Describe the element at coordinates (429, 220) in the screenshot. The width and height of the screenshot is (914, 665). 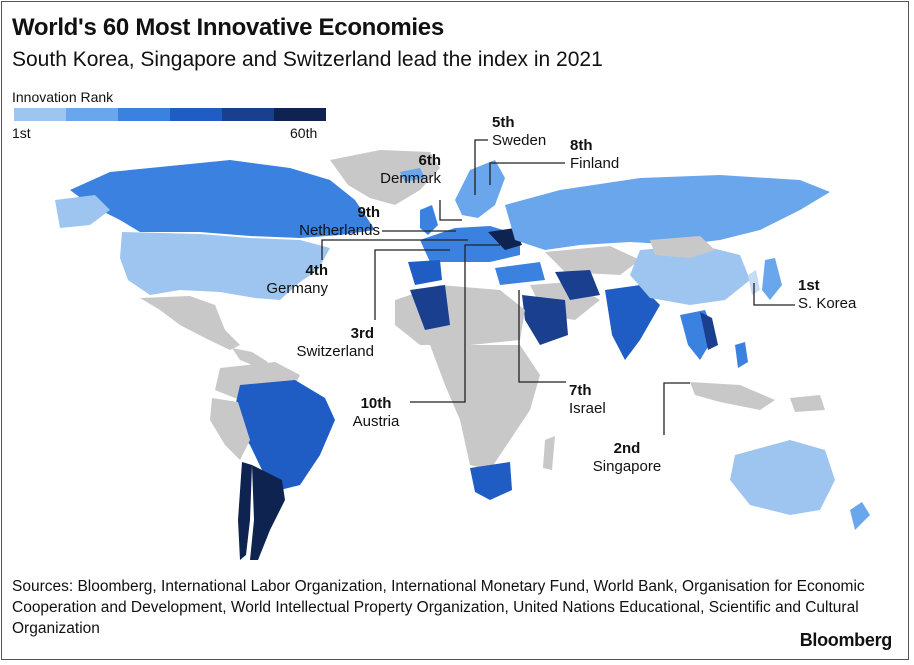
I see `uk-region` at that location.